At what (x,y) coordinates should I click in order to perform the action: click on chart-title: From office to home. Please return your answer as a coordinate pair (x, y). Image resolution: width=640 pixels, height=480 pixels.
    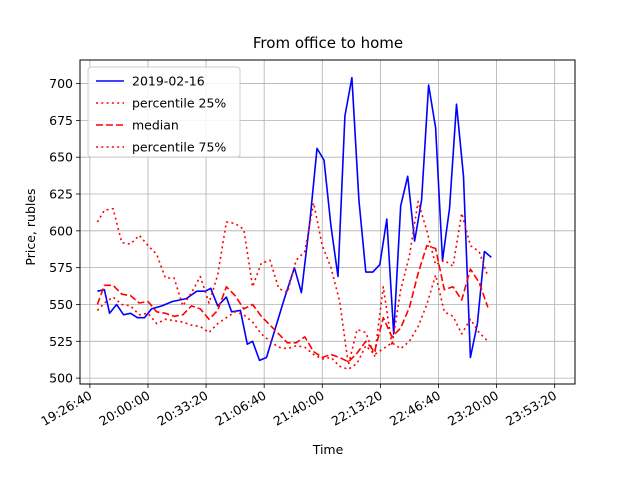
    Looking at the image, I should click on (328, 43).